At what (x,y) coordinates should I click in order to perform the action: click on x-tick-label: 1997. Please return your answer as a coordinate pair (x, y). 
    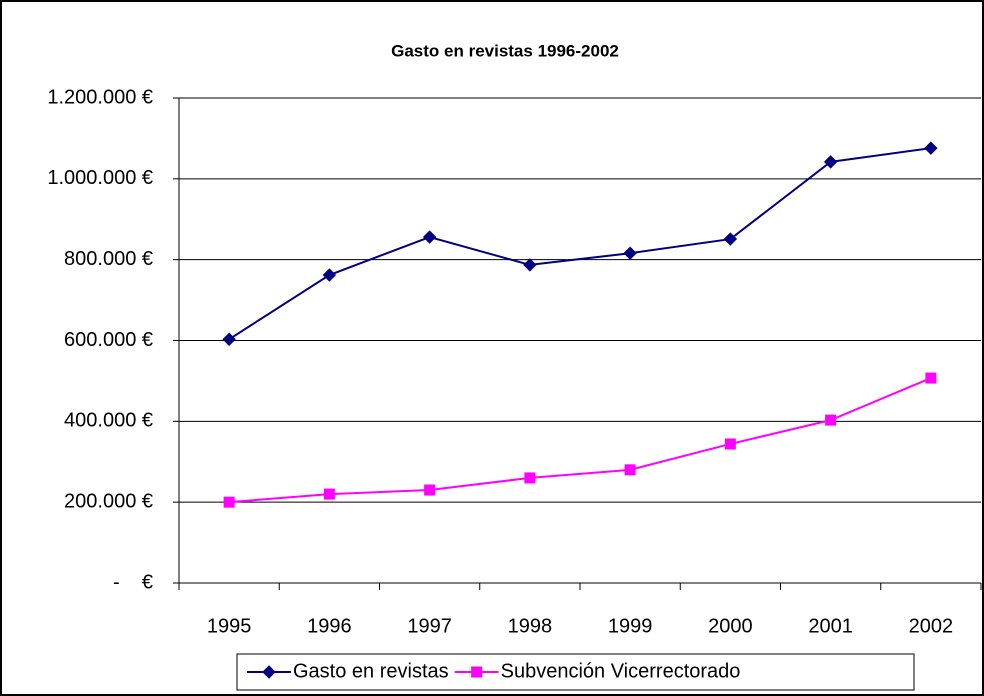
    Looking at the image, I should click on (429, 626).